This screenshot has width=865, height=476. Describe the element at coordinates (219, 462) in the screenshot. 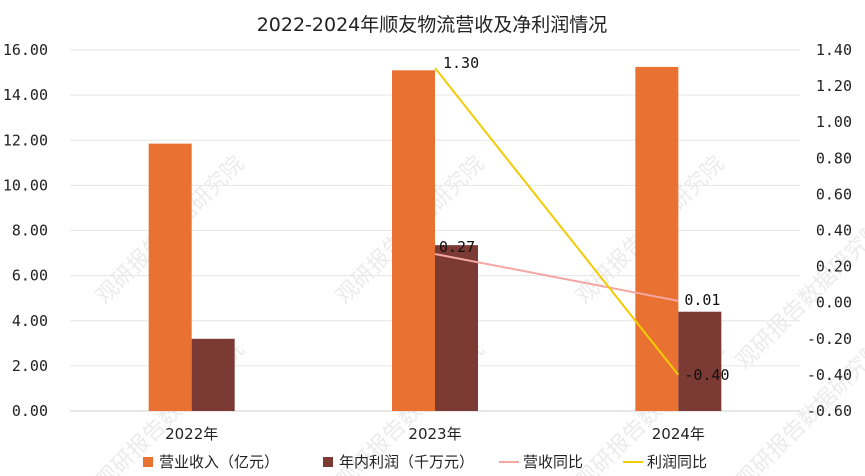

I see `legend-label: 营业收入（亿元）` at that location.